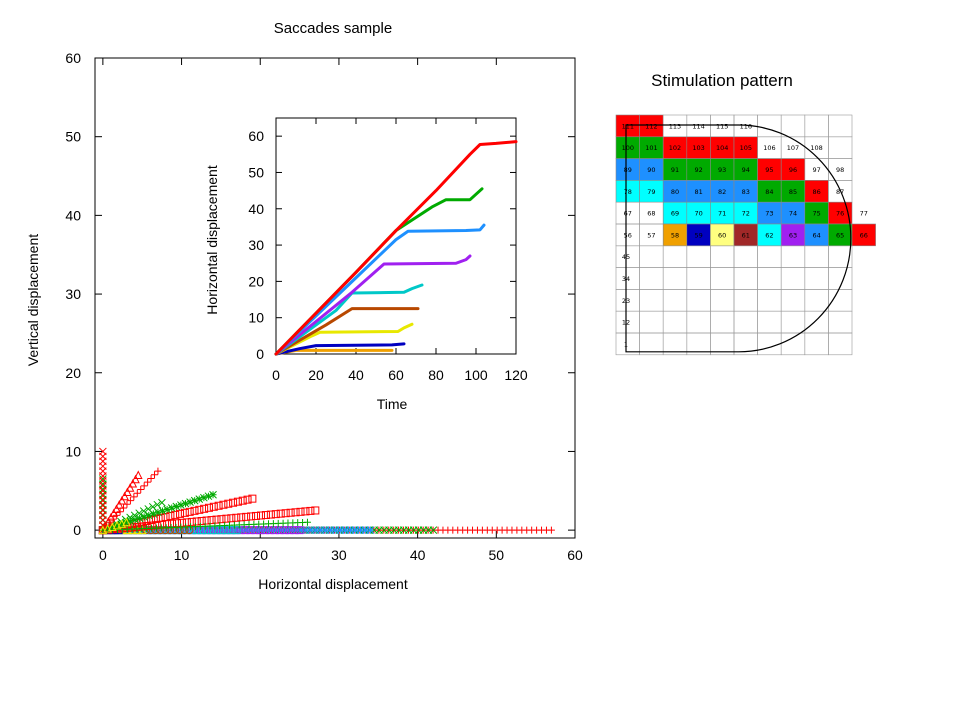  I want to click on stim-cell-label: 66, so click(864, 235).